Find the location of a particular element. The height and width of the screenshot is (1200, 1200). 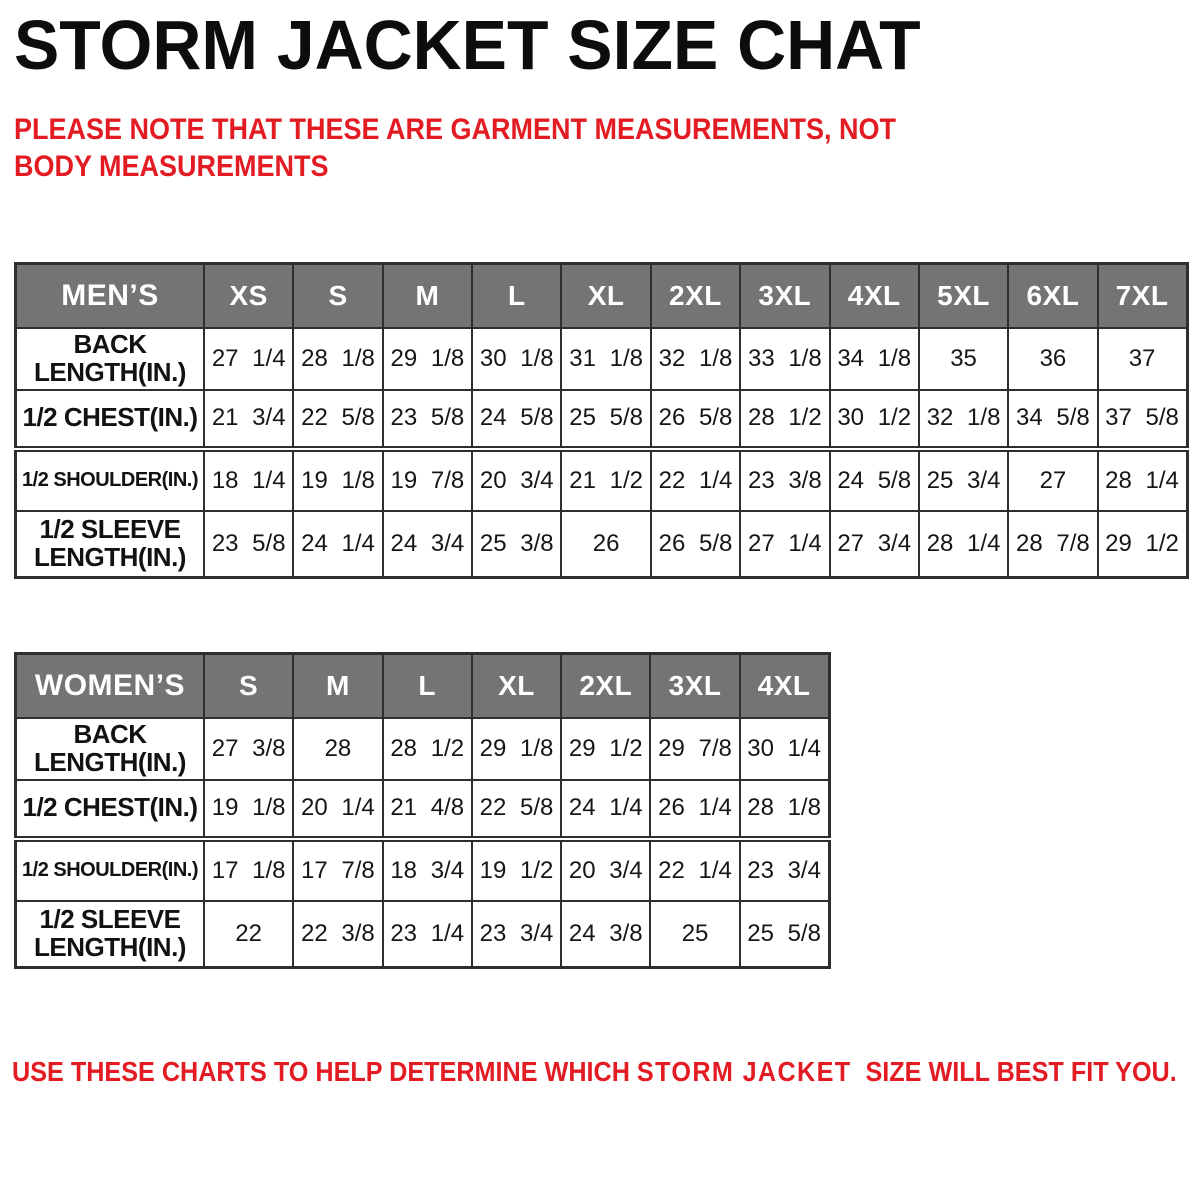

table-title-cell: MEN’S is located at coordinates (109, 295).